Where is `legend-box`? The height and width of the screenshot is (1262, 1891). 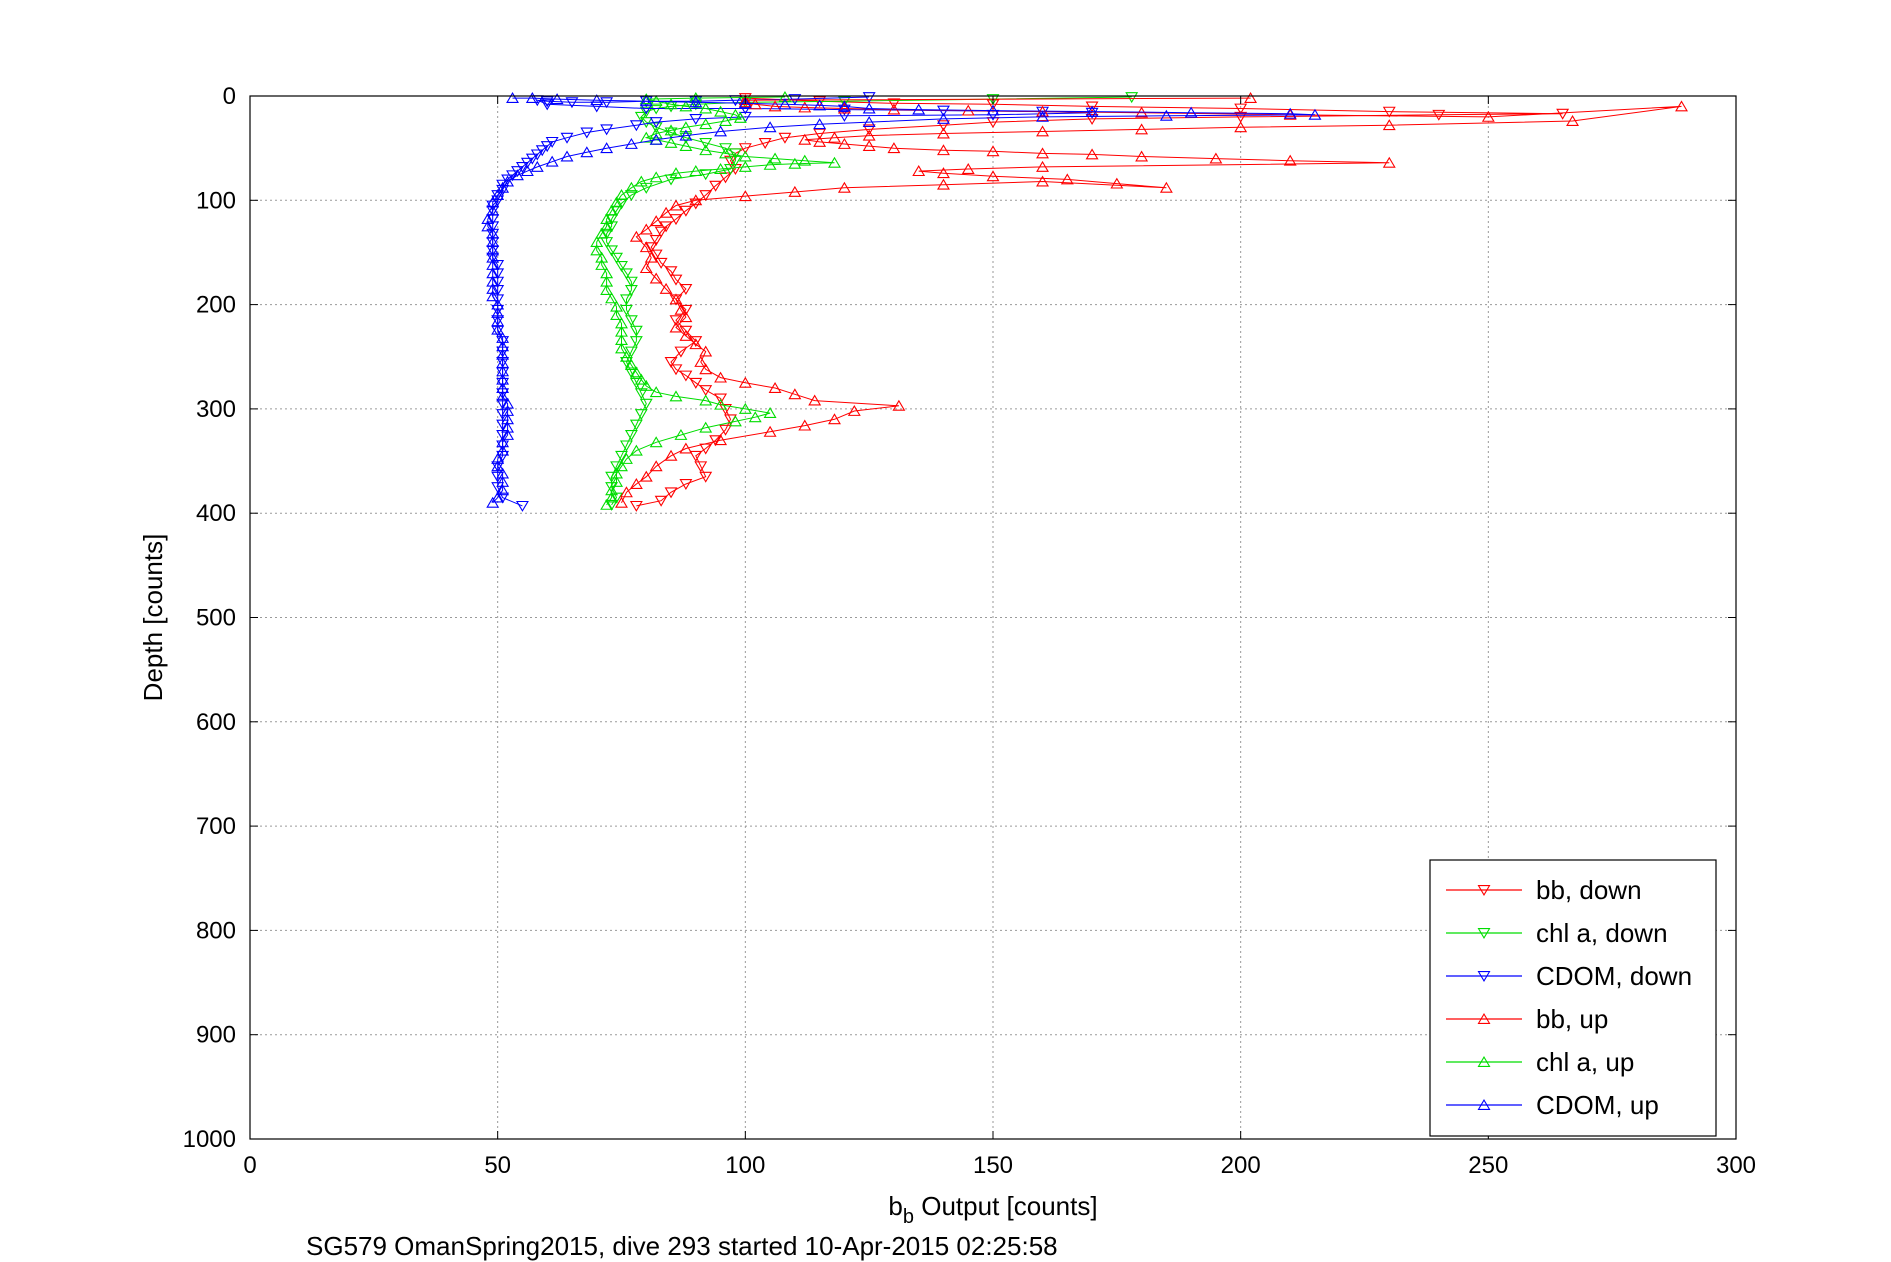
legend-box is located at coordinates (1573, 998).